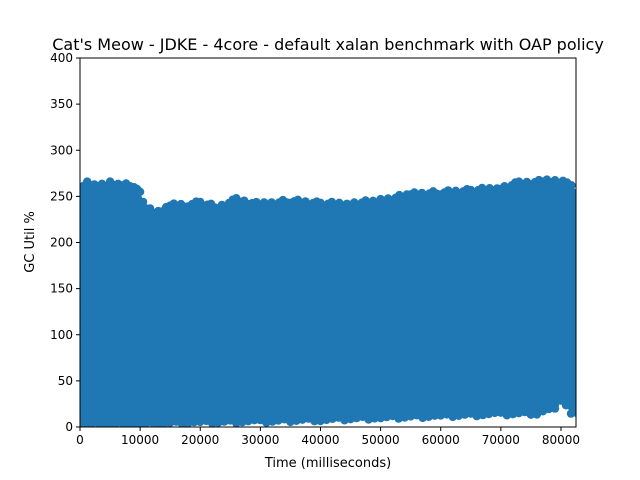 The image size is (640, 480). I want to click on y-tick-label: 50, so click(65, 381).